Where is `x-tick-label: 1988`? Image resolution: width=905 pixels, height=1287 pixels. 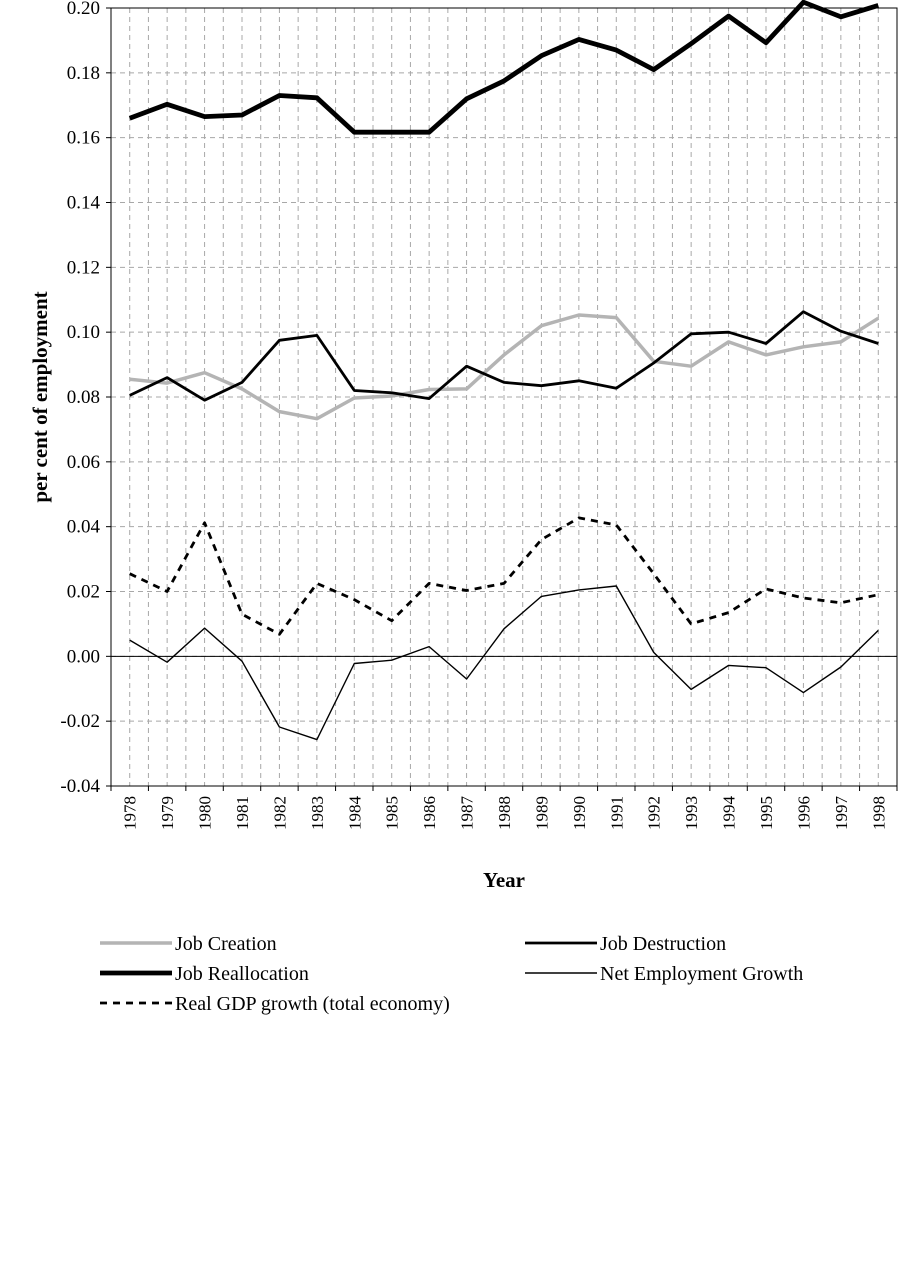 x-tick-label: 1988 is located at coordinates (504, 813).